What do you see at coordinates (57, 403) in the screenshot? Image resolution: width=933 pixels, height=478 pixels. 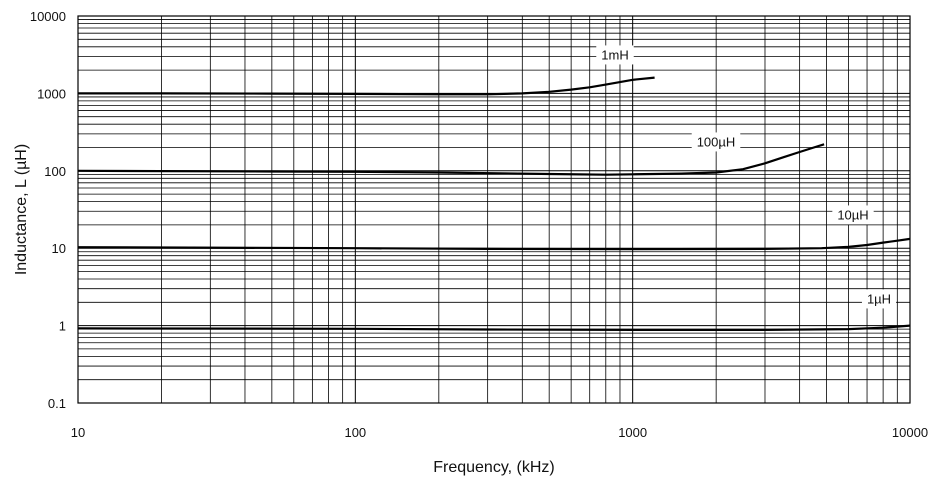 I see `y-tick-label: 0.1` at bounding box center [57, 403].